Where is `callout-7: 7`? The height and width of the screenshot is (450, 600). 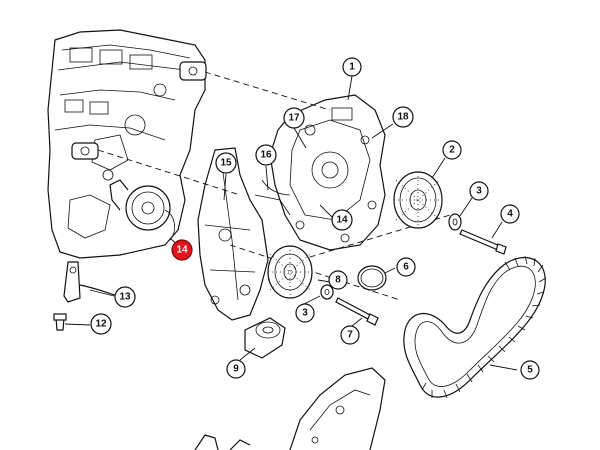 callout-7: 7 is located at coordinates (350, 335).